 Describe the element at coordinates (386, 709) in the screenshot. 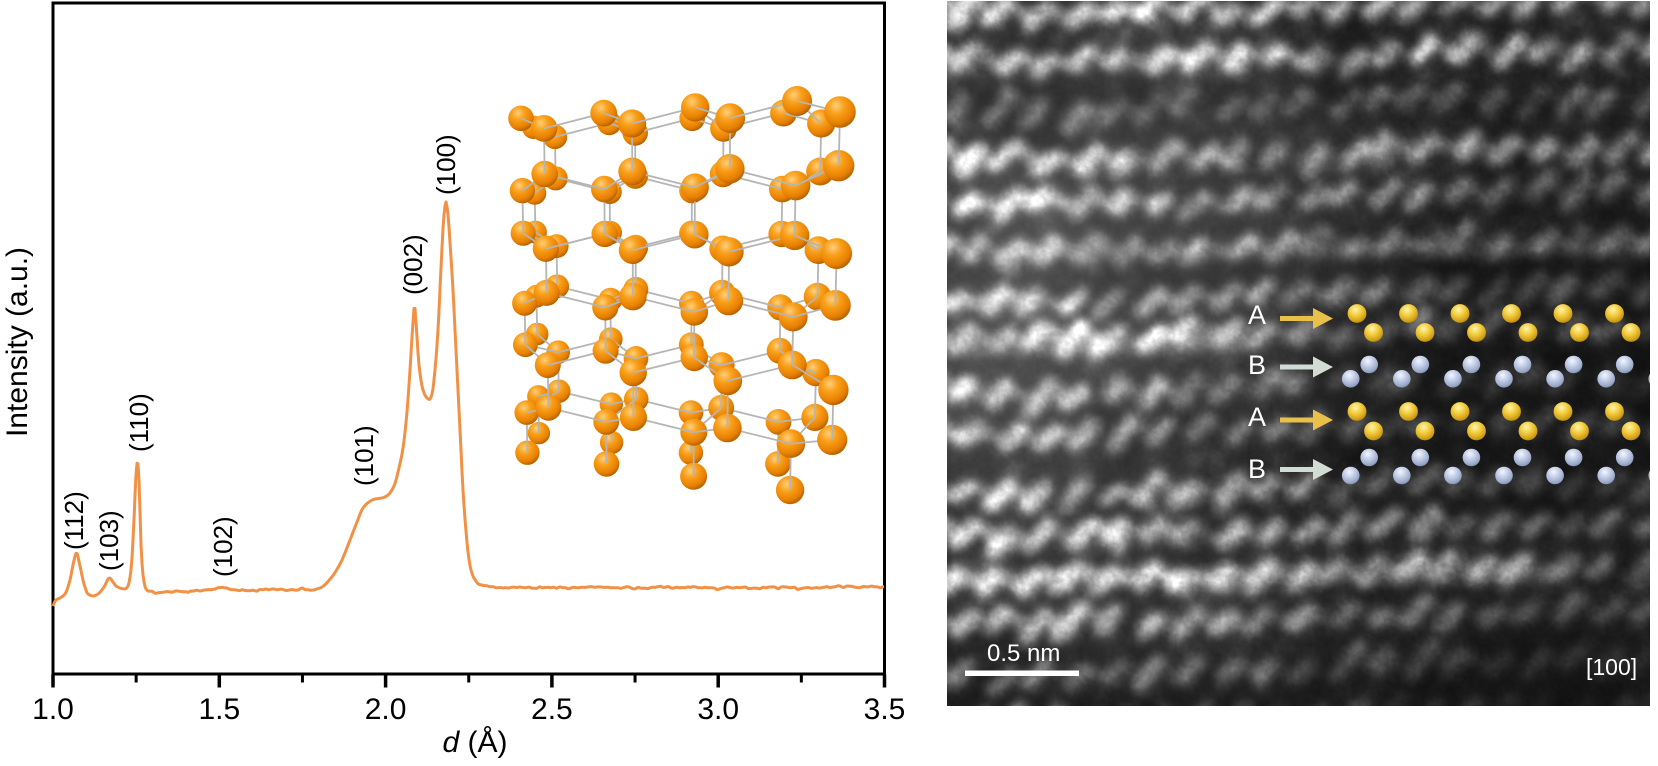

I see `svg-text: 2.0` at that location.